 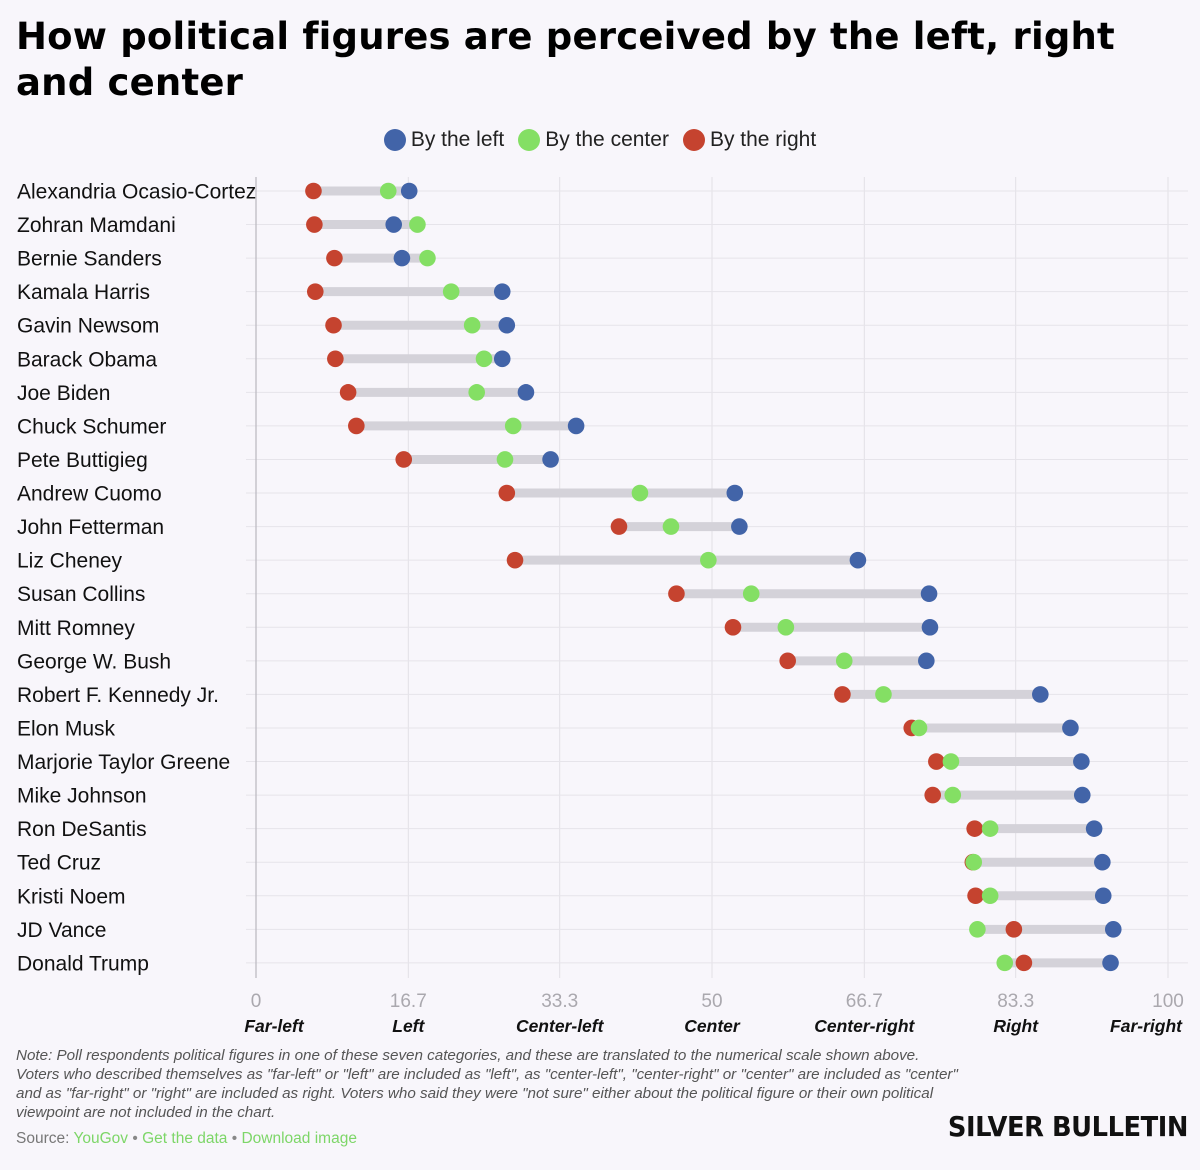 What do you see at coordinates (408, 1026) in the screenshot?
I see `x-category-label: Left` at bounding box center [408, 1026].